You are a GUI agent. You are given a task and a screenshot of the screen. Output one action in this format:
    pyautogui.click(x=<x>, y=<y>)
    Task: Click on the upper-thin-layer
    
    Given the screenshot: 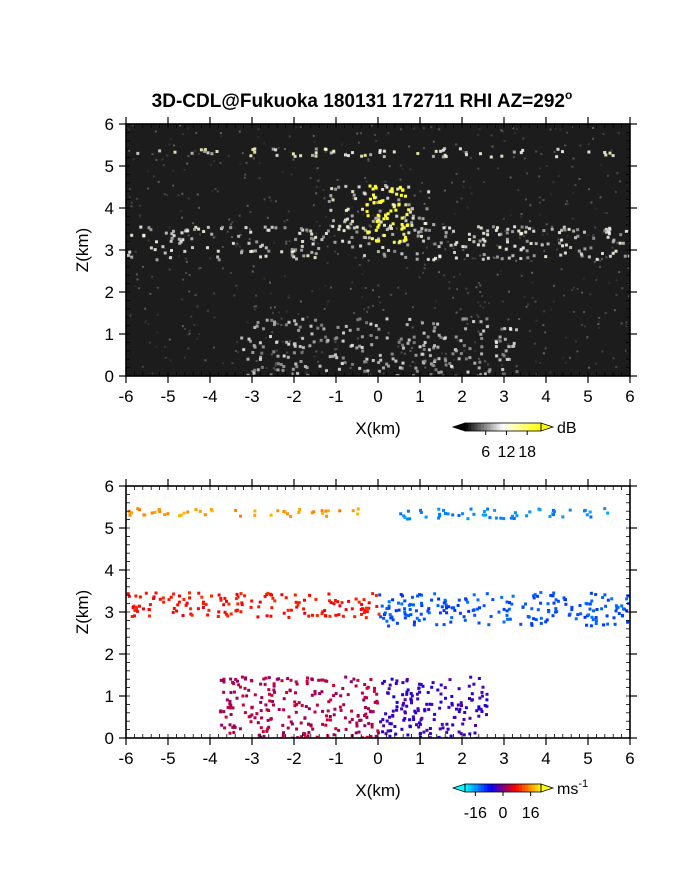 What is the action you would take?
    pyautogui.click(x=375, y=153)
    